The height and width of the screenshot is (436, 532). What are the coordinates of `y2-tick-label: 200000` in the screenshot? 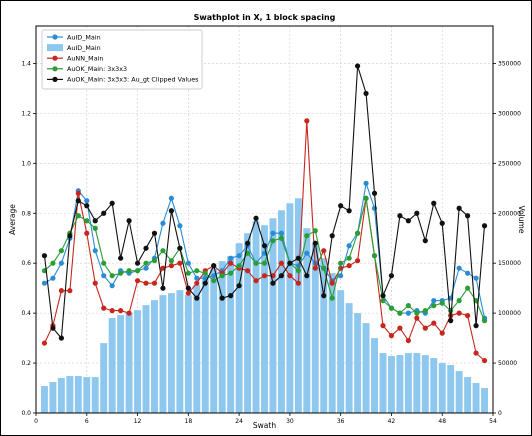 It's located at (509, 213).